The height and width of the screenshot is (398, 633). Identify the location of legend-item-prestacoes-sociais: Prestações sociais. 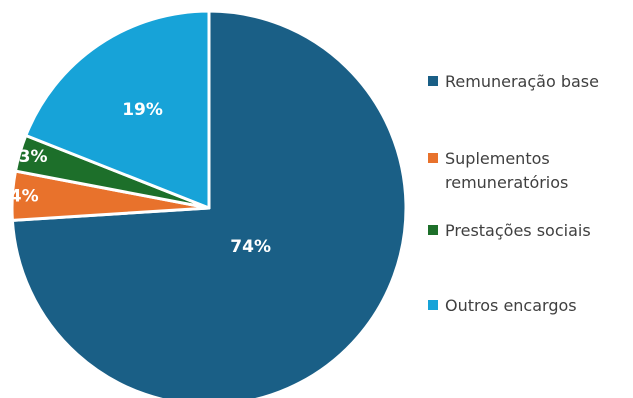
(509, 231).